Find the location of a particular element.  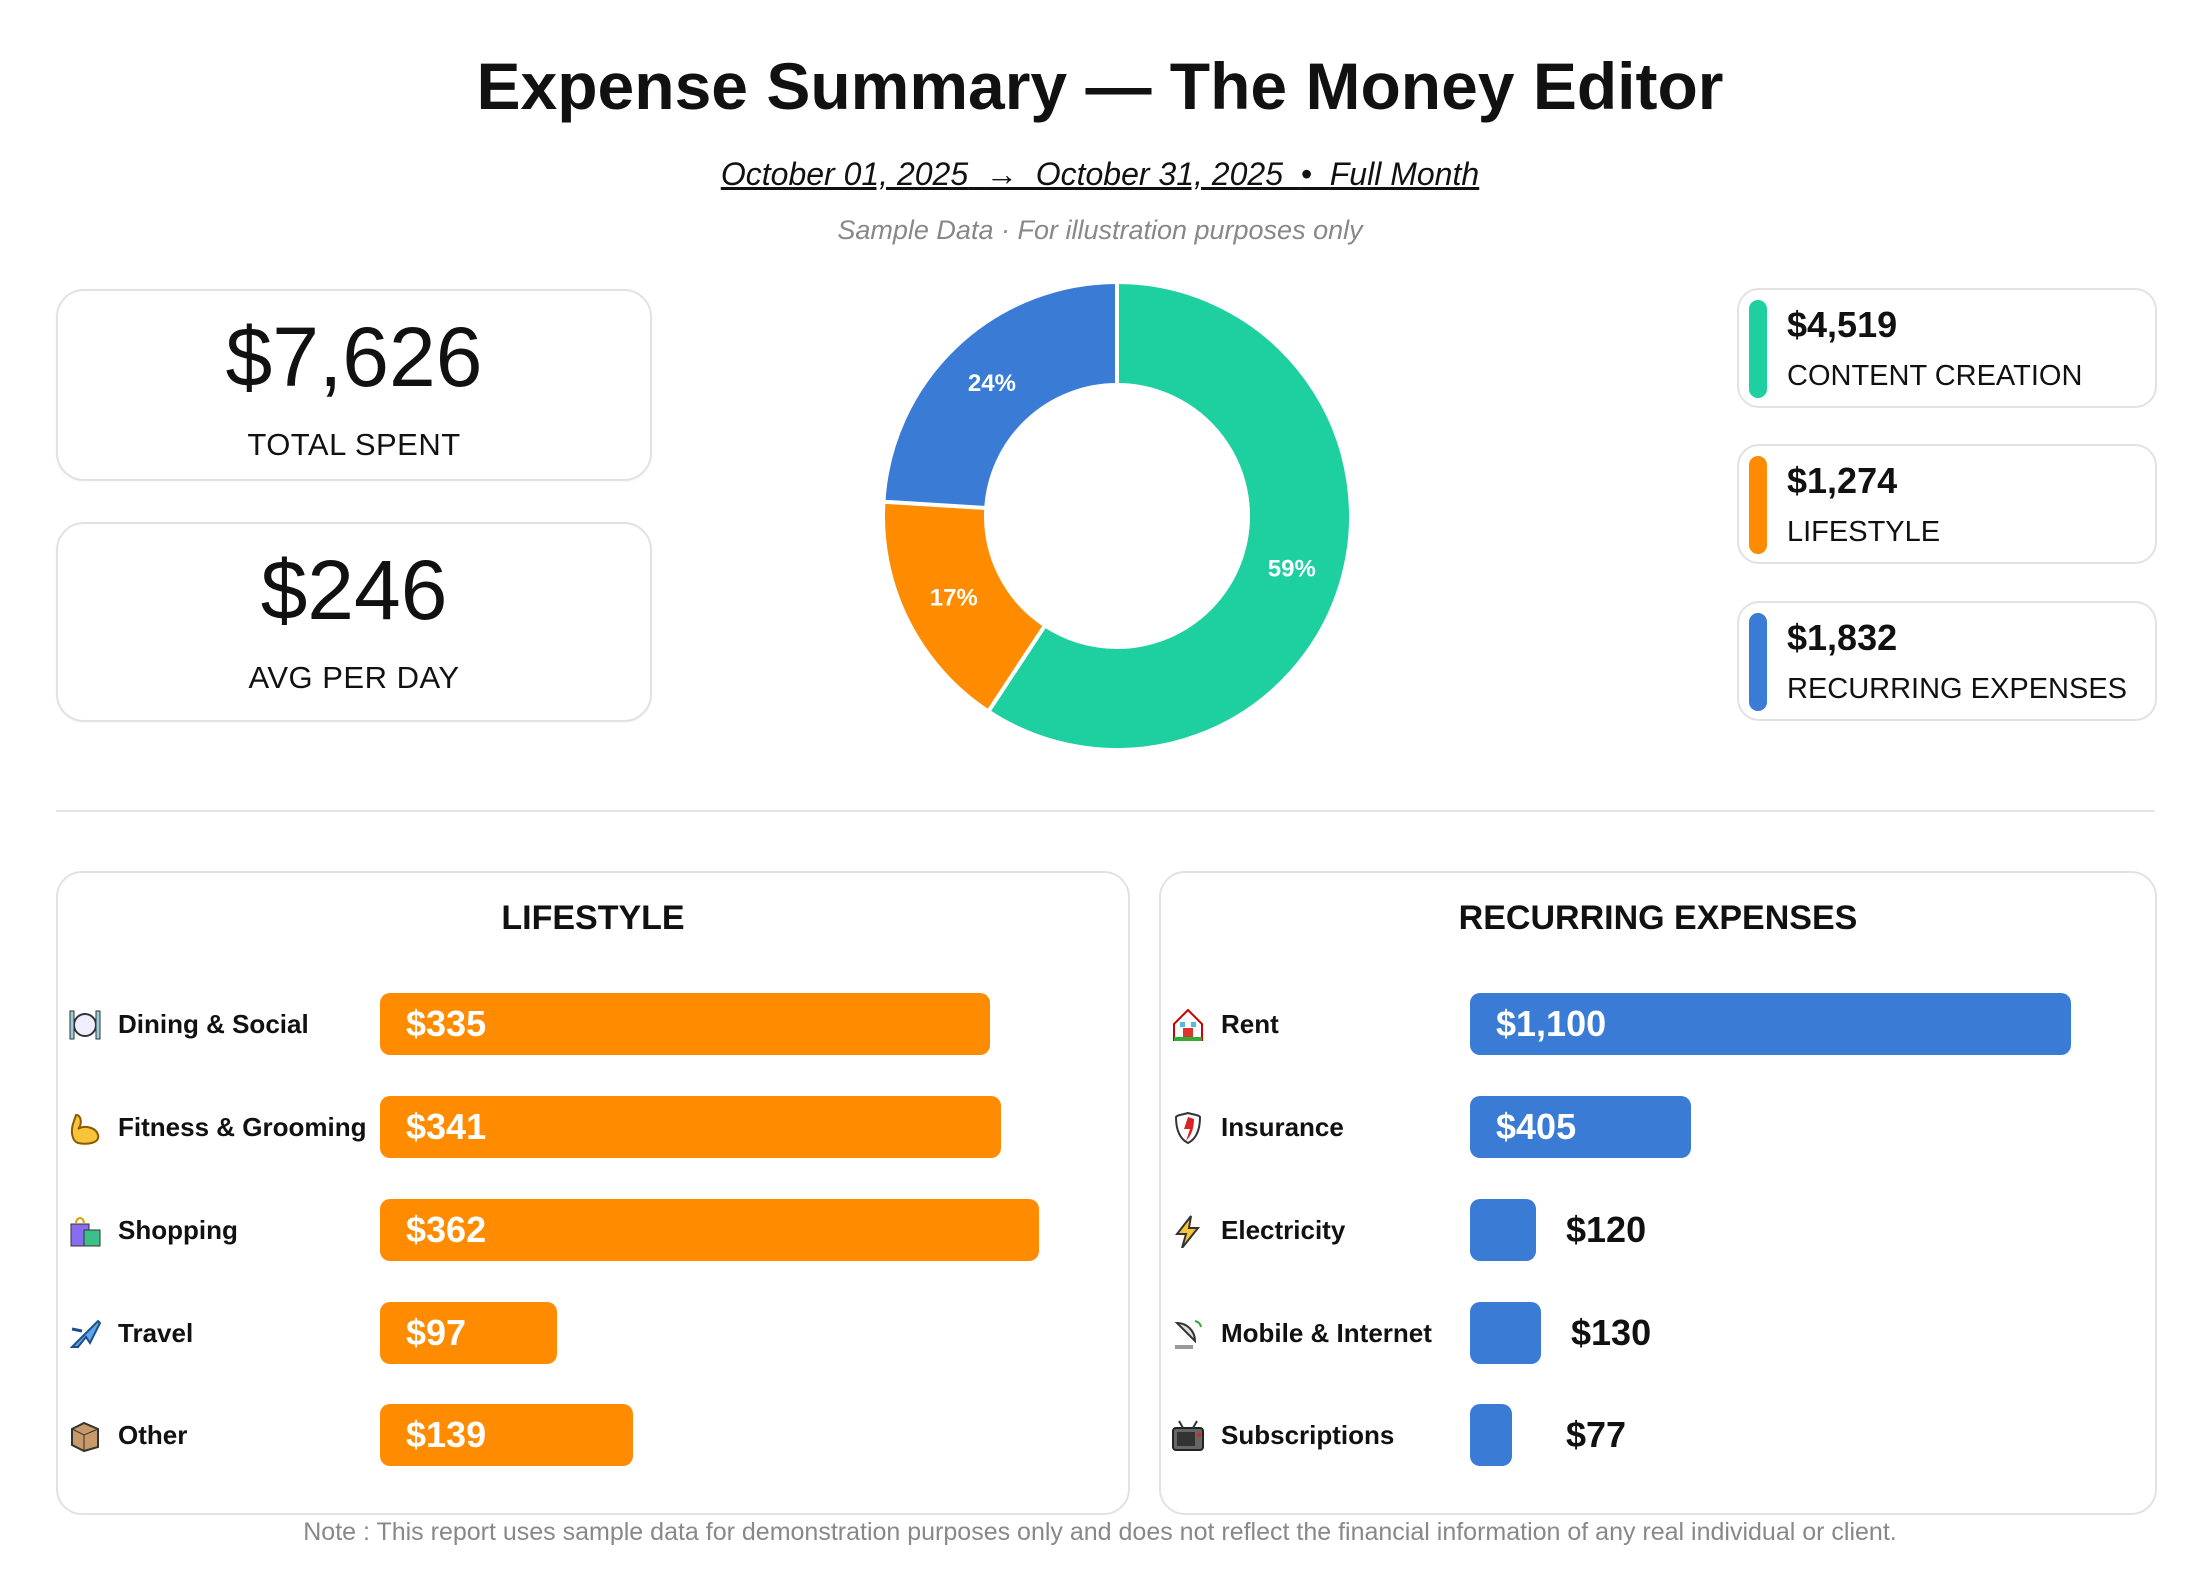

bar-rent: $1,100 is located at coordinates (1770, 1024).